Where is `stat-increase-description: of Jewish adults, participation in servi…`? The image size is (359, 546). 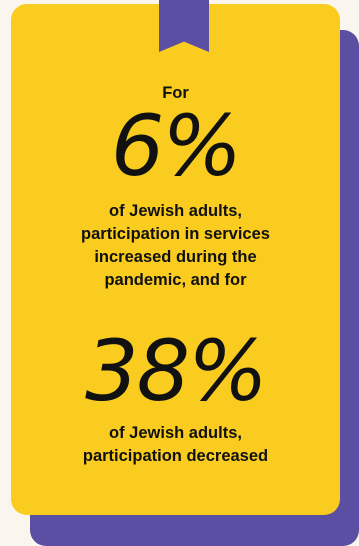 stat-increase-description: of Jewish adults, participation in servi… is located at coordinates (175, 245).